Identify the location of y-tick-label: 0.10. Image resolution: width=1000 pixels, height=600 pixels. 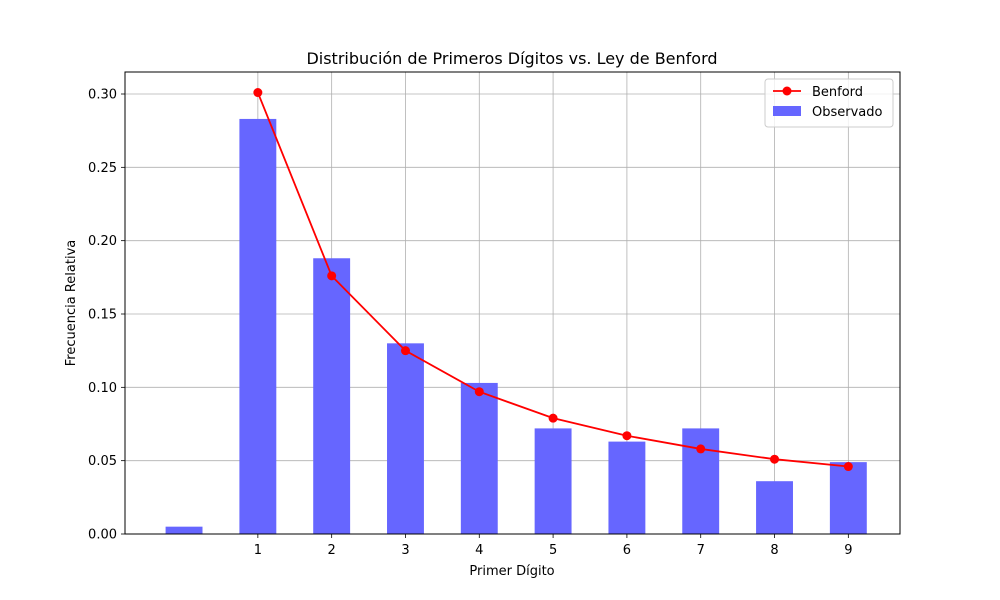
(102, 388).